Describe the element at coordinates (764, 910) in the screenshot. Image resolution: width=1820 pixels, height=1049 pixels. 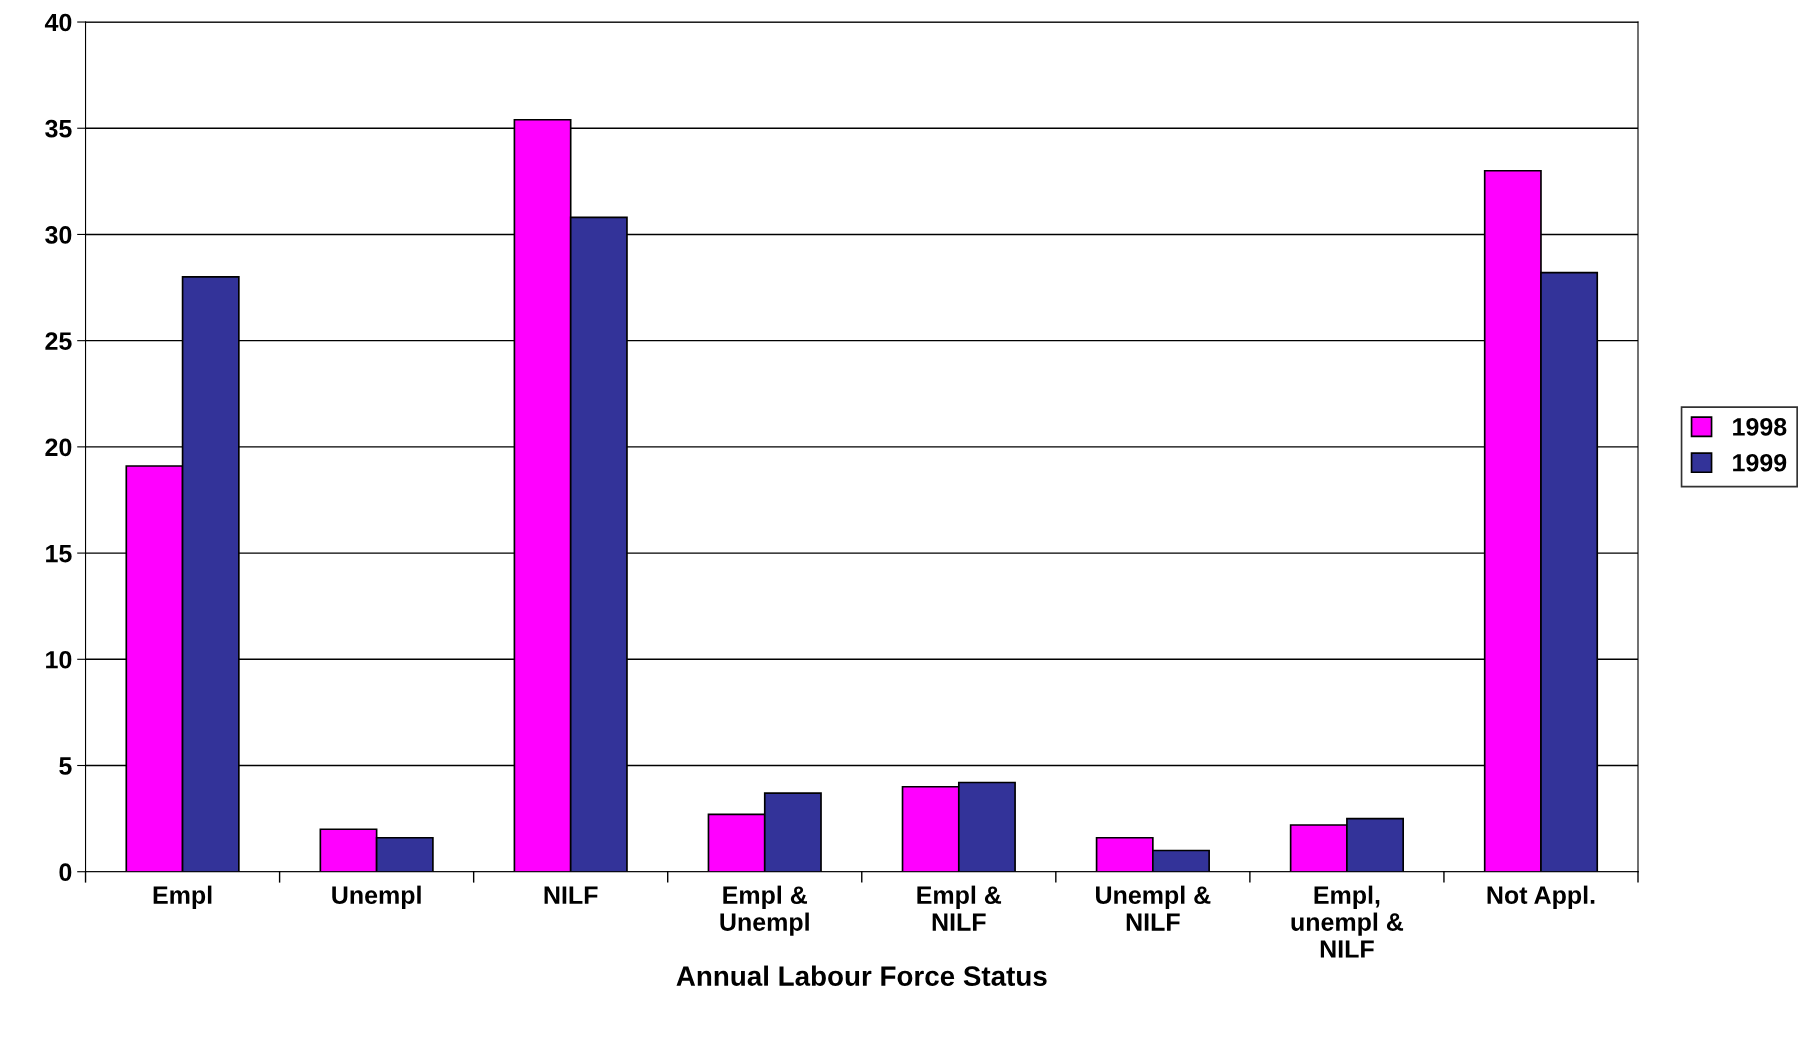
I see `x-tick-label: Empl & Unempl` at that location.